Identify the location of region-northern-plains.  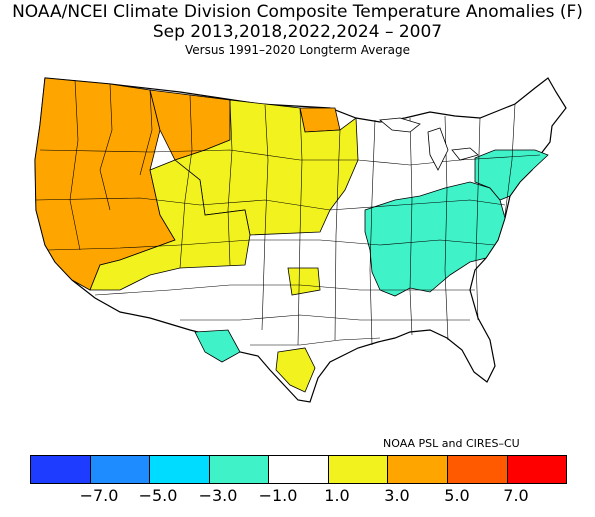
(266, 167).